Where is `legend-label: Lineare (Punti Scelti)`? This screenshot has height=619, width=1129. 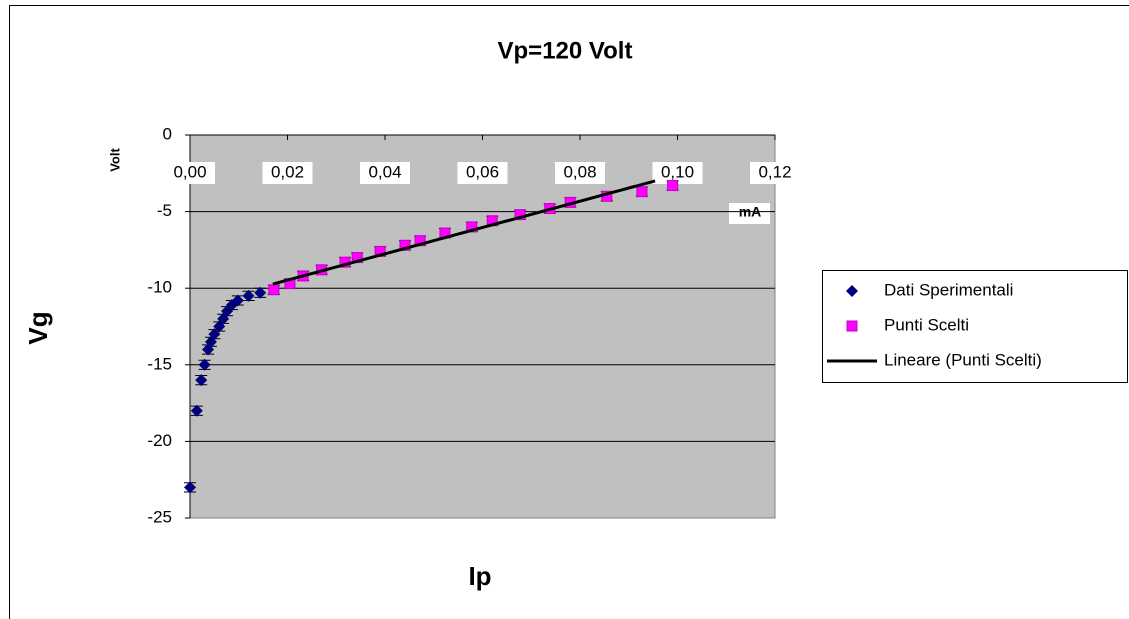 legend-label: Lineare (Punti Scelti) is located at coordinates (963, 359).